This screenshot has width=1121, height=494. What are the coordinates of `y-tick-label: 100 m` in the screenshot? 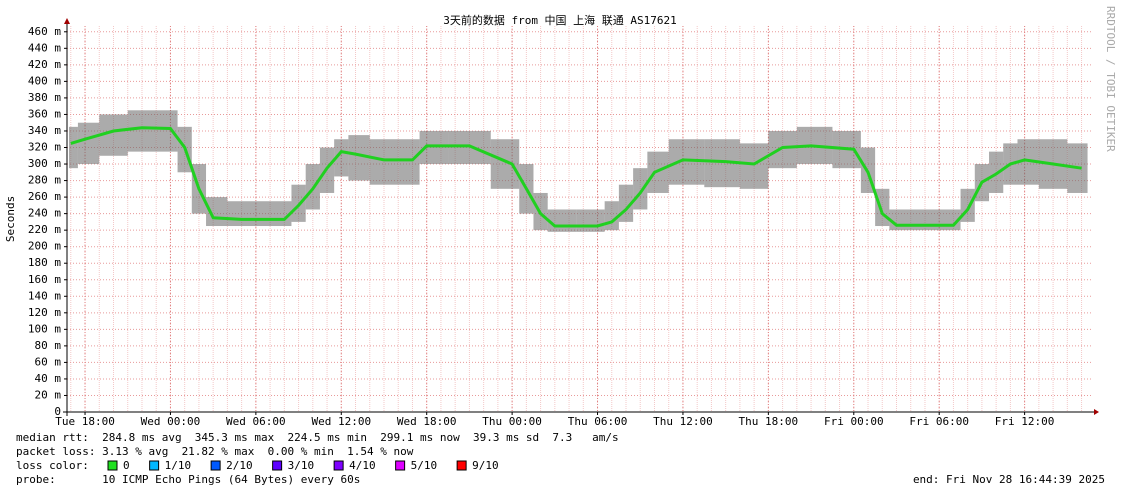 It's located at (44, 328).